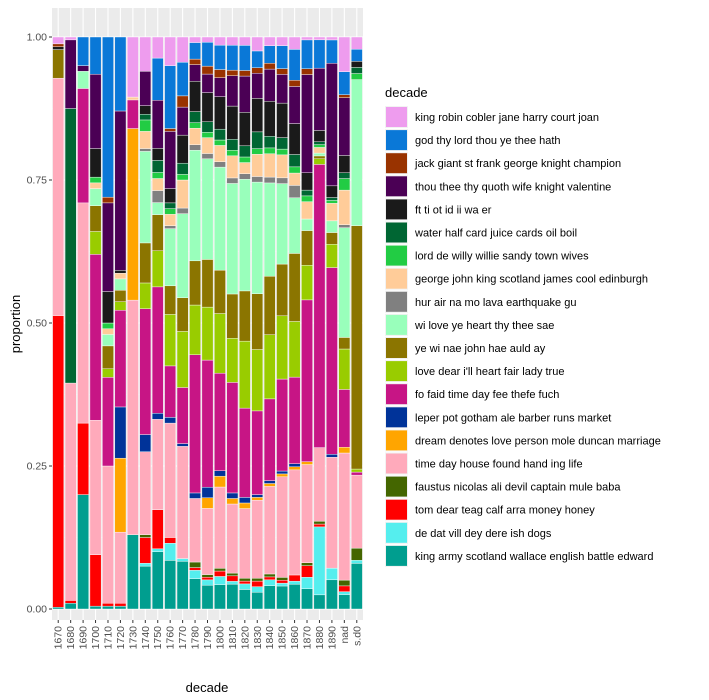 Image resolution: width=709 pixels, height=700 pixels. What do you see at coordinates (207, 687) in the screenshot?
I see `x-axis-title: decade` at bounding box center [207, 687].